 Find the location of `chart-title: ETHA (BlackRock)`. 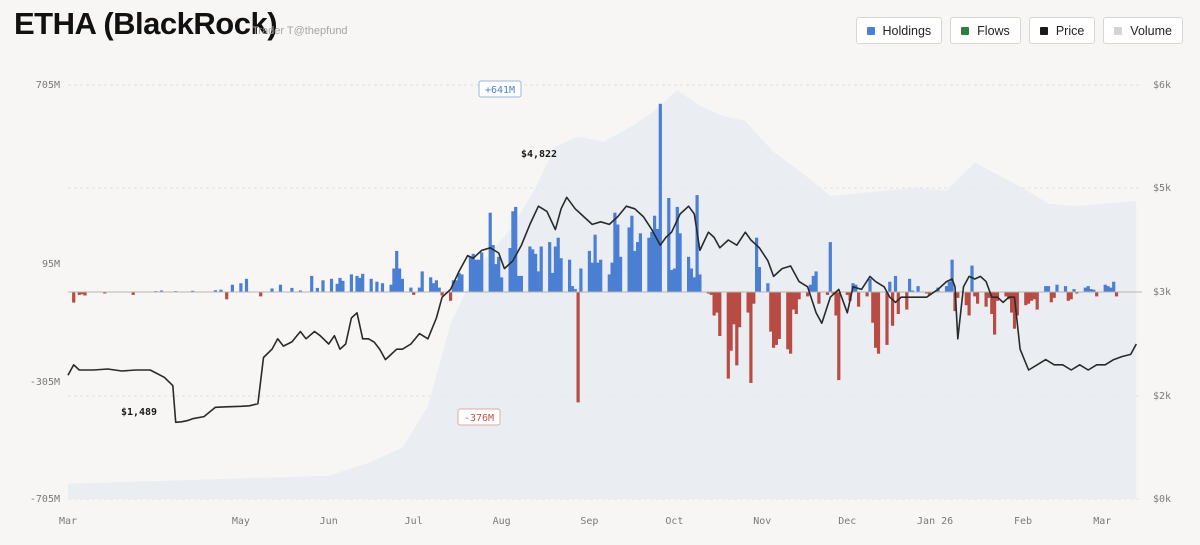

chart-title: ETHA (BlackRock) is located at coordinates (146, 23).